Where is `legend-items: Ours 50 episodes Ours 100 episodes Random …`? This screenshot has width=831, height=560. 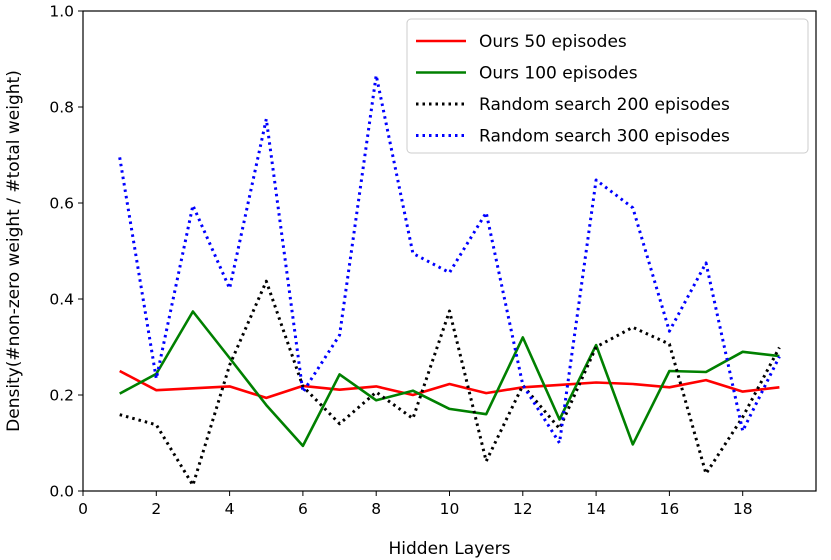
legend-items: Ours 50 episodes Ours 100 episodes Random … is located at coordinates (573, 89).